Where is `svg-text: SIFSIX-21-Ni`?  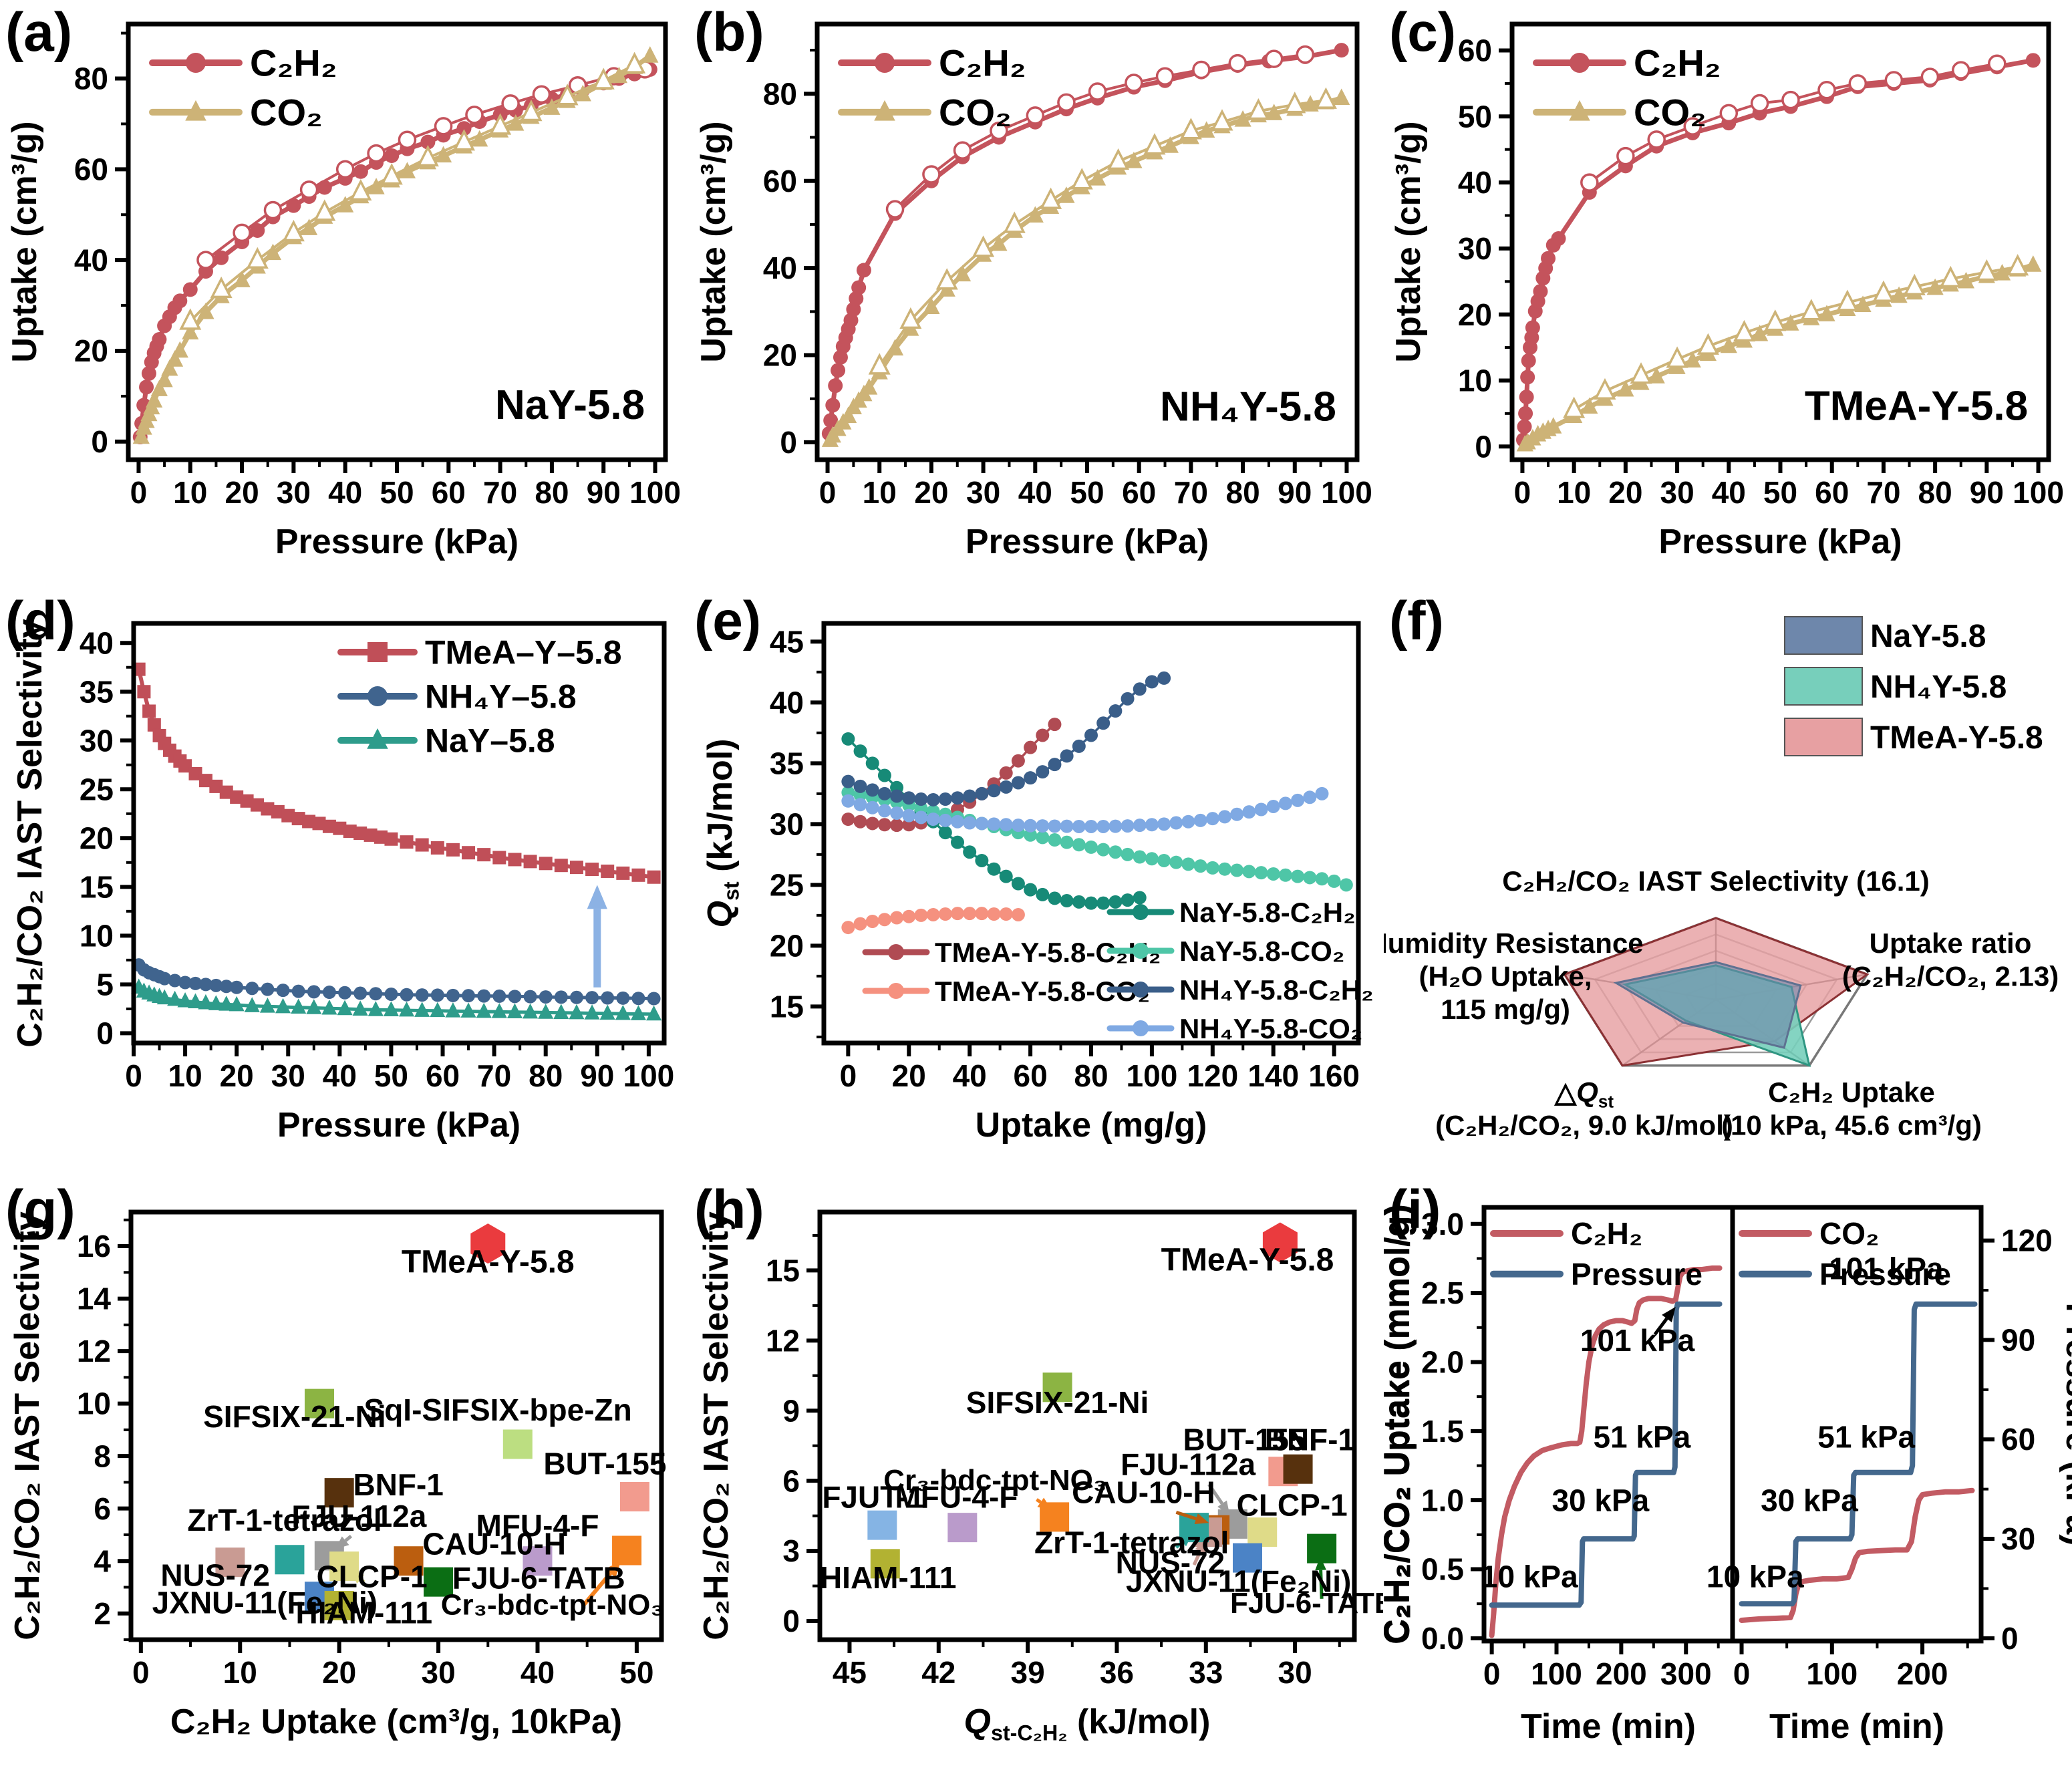
svg-text: SIFSIX-21-Ni is located at coordinates (295, 1416).